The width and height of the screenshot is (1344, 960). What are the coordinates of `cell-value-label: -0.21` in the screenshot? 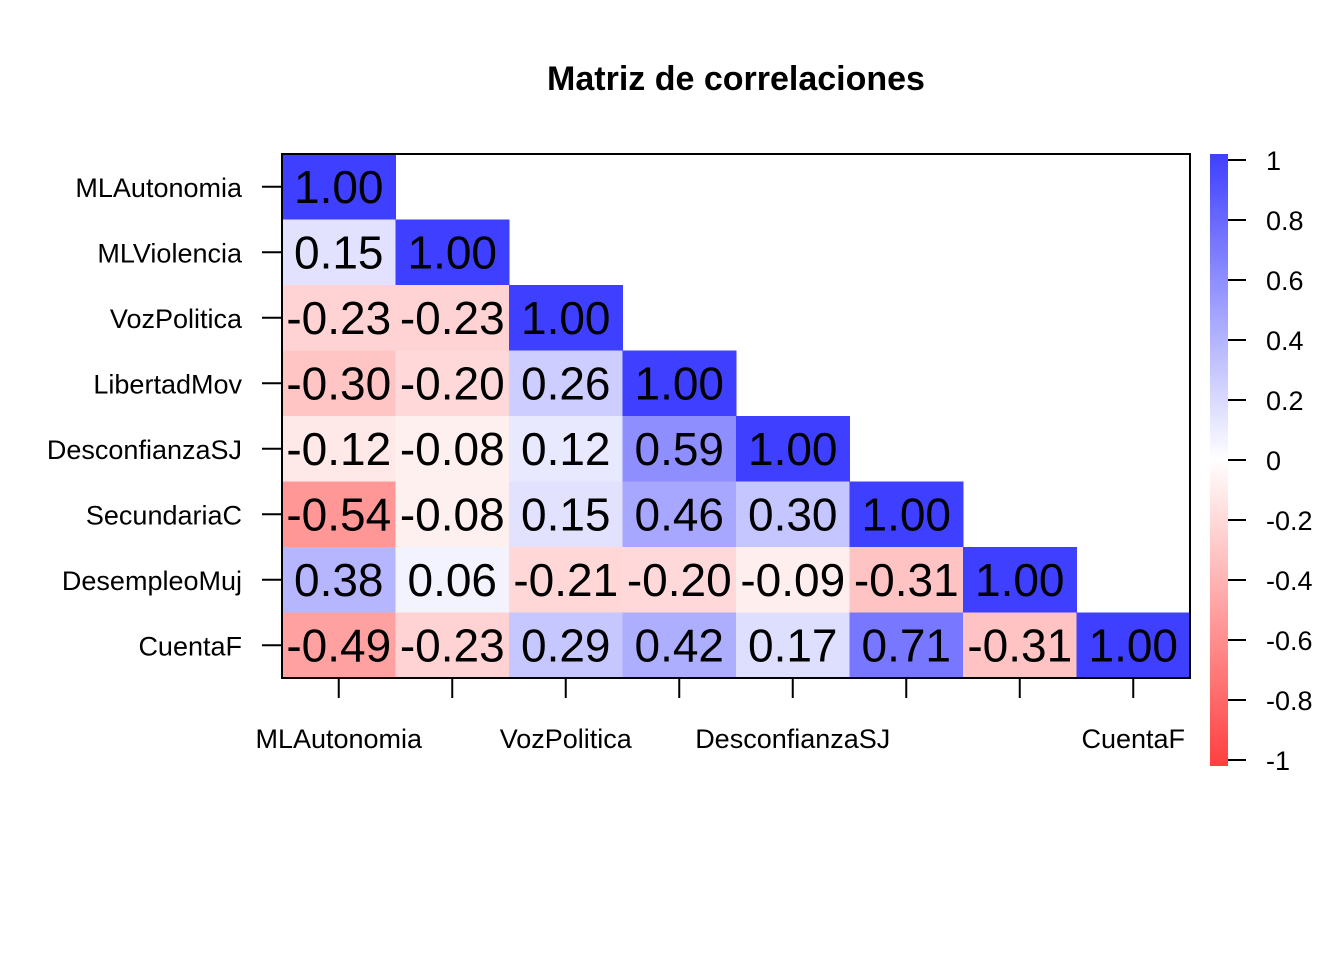 It's located at (565, 580).